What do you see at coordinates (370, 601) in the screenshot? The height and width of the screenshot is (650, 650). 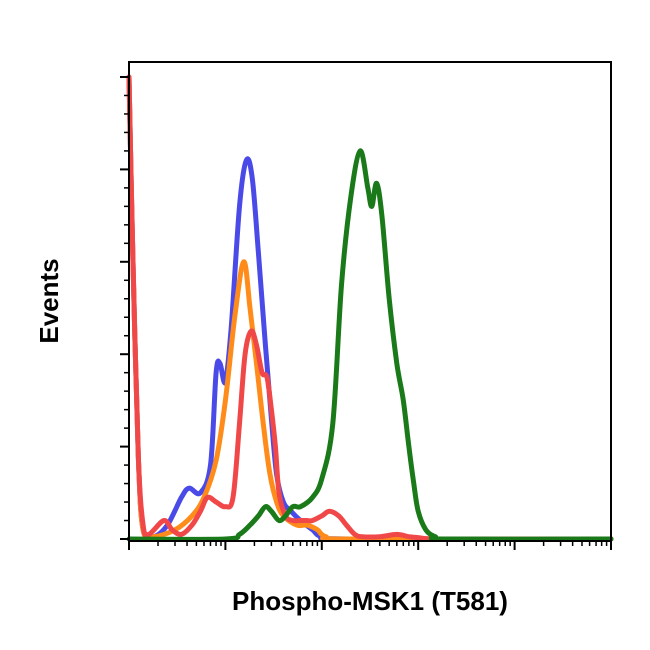 I see `x-axis-title: Phospho-MSK1 (T581)` at bounding box center [370, 601].